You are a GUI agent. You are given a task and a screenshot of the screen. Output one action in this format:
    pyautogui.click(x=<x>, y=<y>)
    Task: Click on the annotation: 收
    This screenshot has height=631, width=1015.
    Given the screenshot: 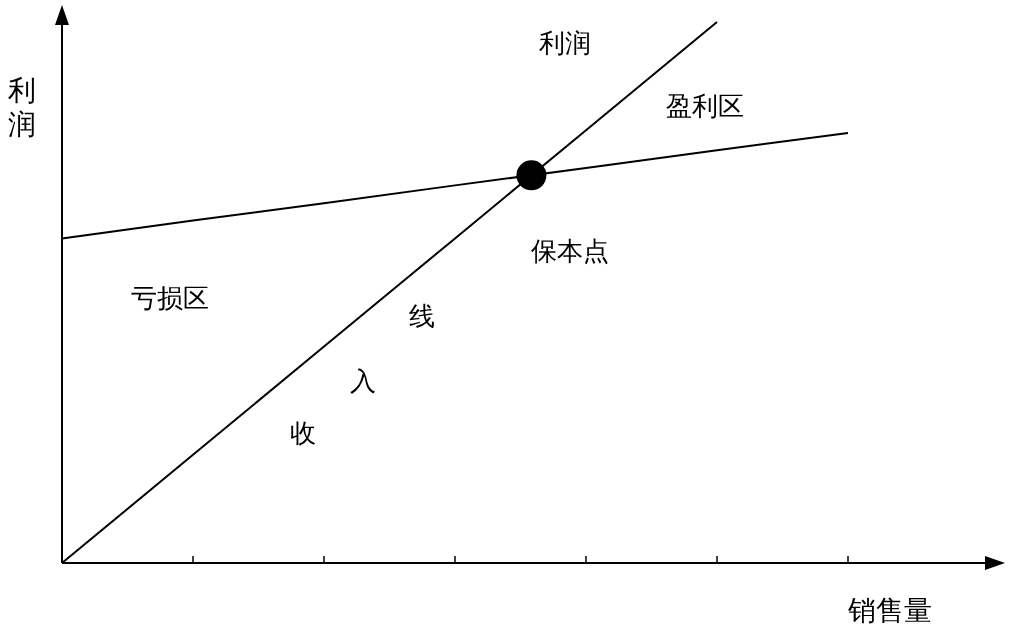 What is the action you would take?
    pyautogui.click(x=303, y=433)
    